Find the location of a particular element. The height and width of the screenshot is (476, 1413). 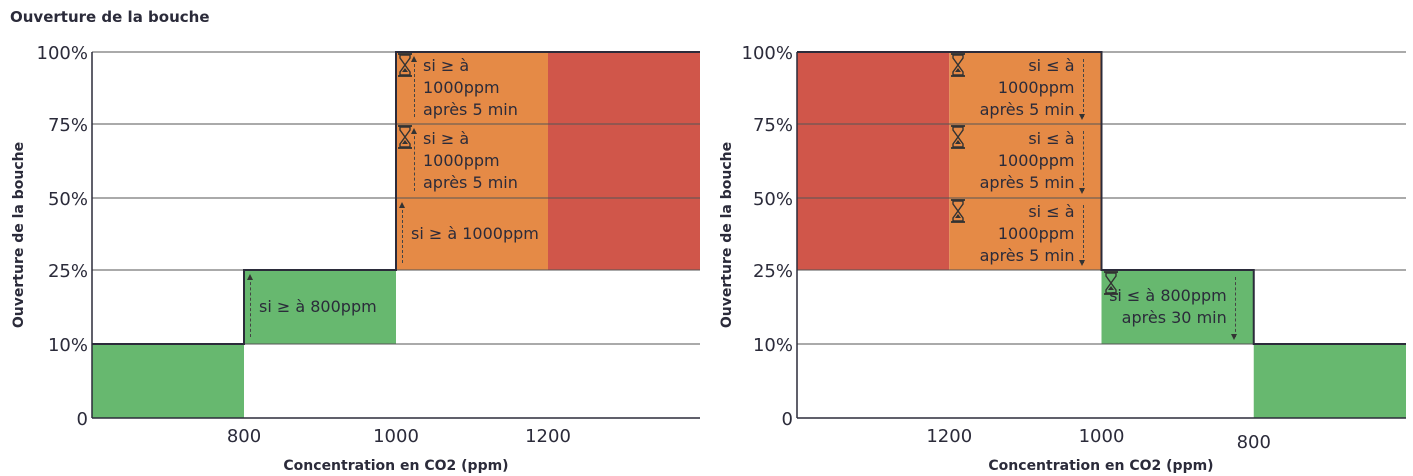

chart-2-x-axis-title: Concentration en CO2 (ppm) is located at coordinates (1100, 466).